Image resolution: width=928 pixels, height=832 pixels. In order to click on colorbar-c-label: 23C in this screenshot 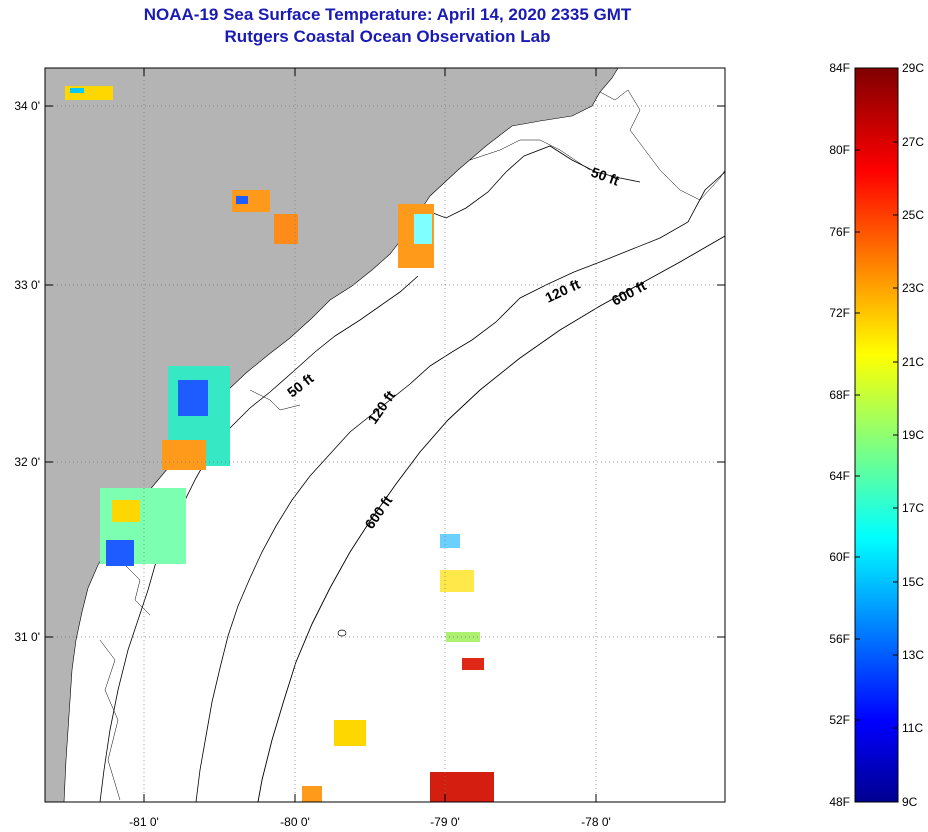, I will do `click(913, 288)`.